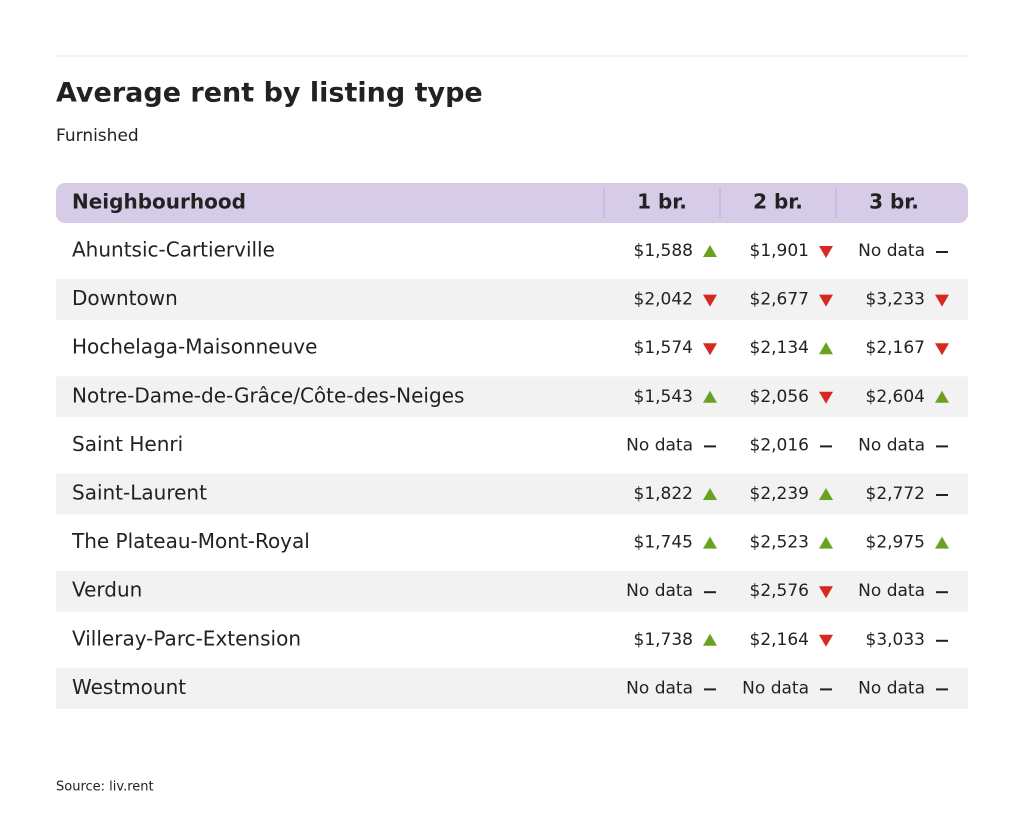 Image resolution: width=1024 pixels, height=819 pixels. Describe the element at coordinates (779, 591) in the screenshot. I see `cell-value: $2,576` at that location.